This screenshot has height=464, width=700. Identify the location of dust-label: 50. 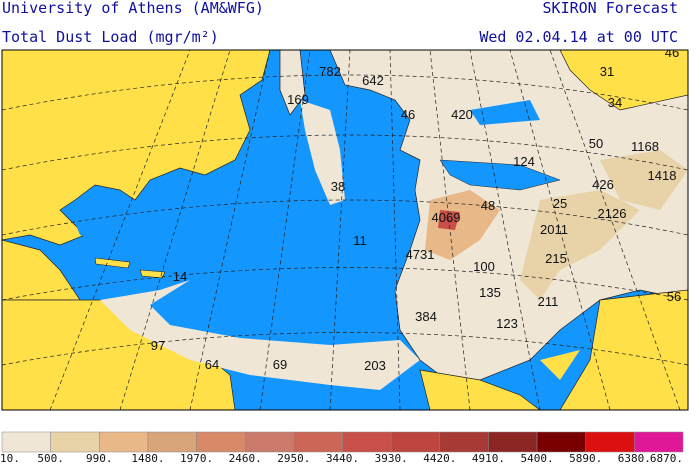
(596, 143).